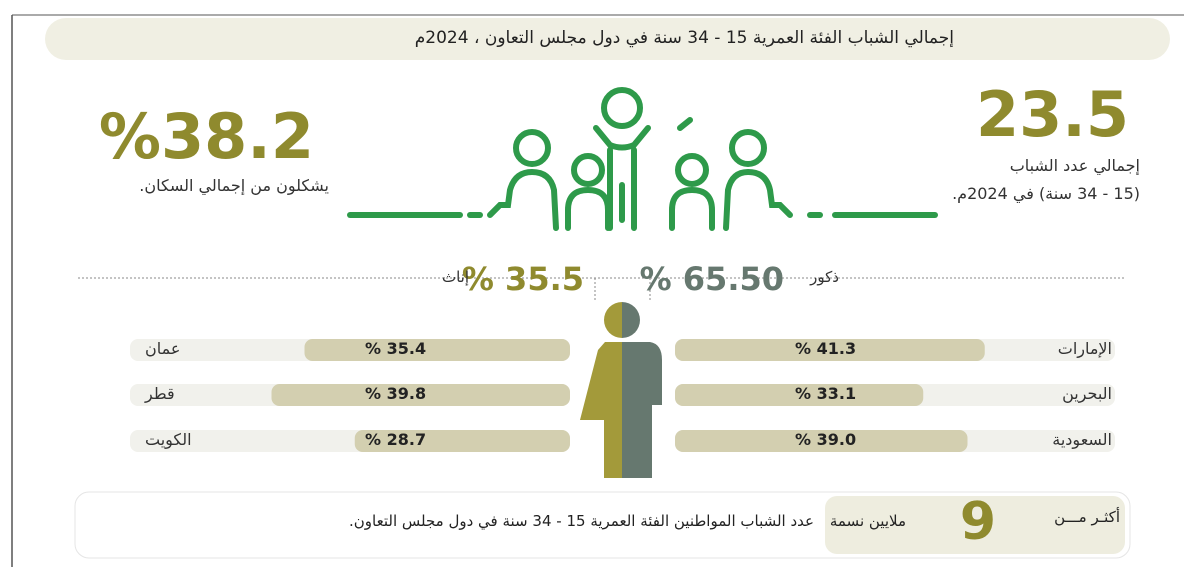 This screenshot has height=567, width=1184. Describe the element at coordinates (234, 185) in the screenshot. I see `share-caption: يشكلون من إجمالي السكان.` at that location.